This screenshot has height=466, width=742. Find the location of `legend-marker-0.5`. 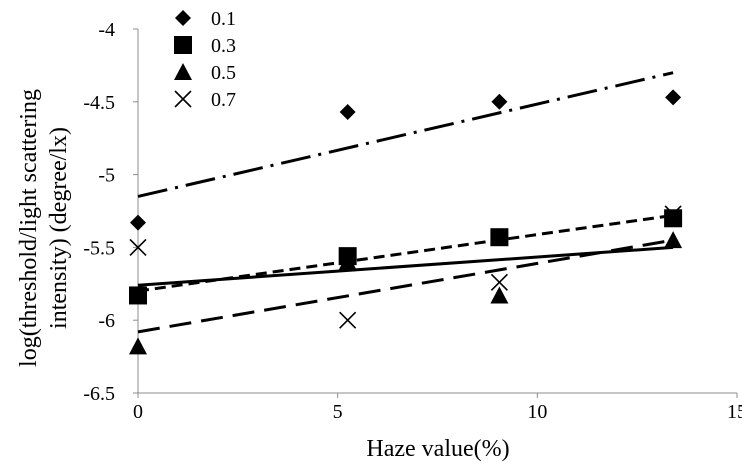

legend-marker-0.5 is located at coordinates (183, 71).